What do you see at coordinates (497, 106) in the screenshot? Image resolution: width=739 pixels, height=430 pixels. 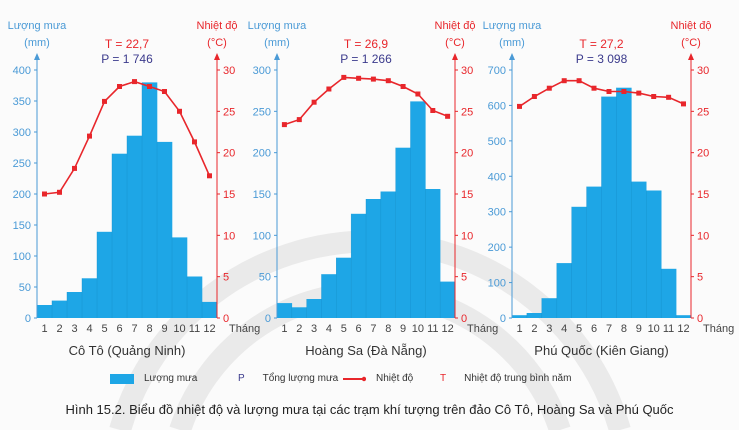 I see `rain-tick-label: 600` at bounding box center [497, 106].